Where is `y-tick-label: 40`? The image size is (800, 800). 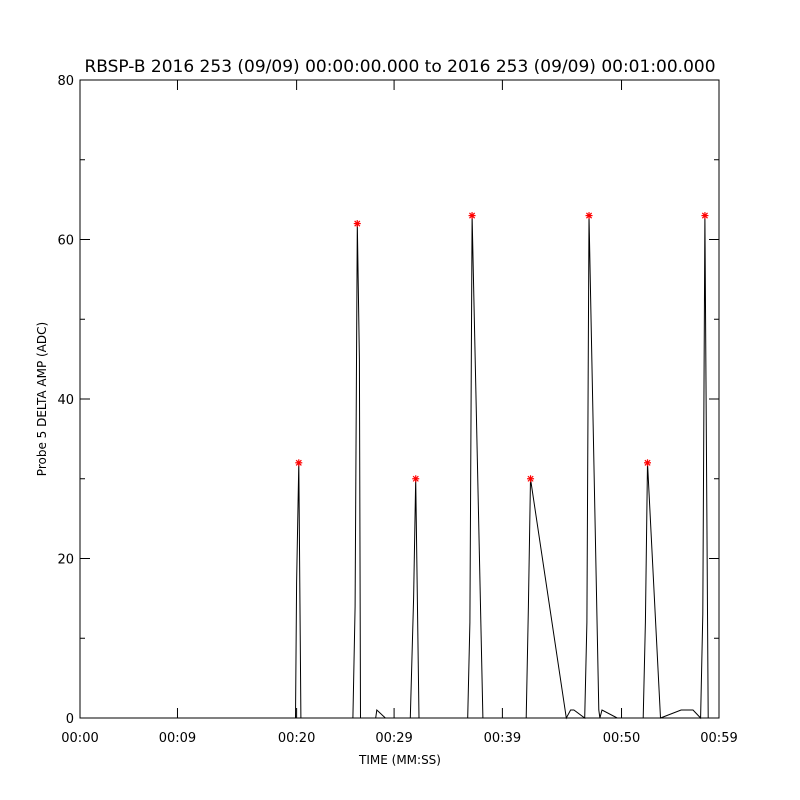
y-tick-label: 40 is located at coordinates (65, 400).